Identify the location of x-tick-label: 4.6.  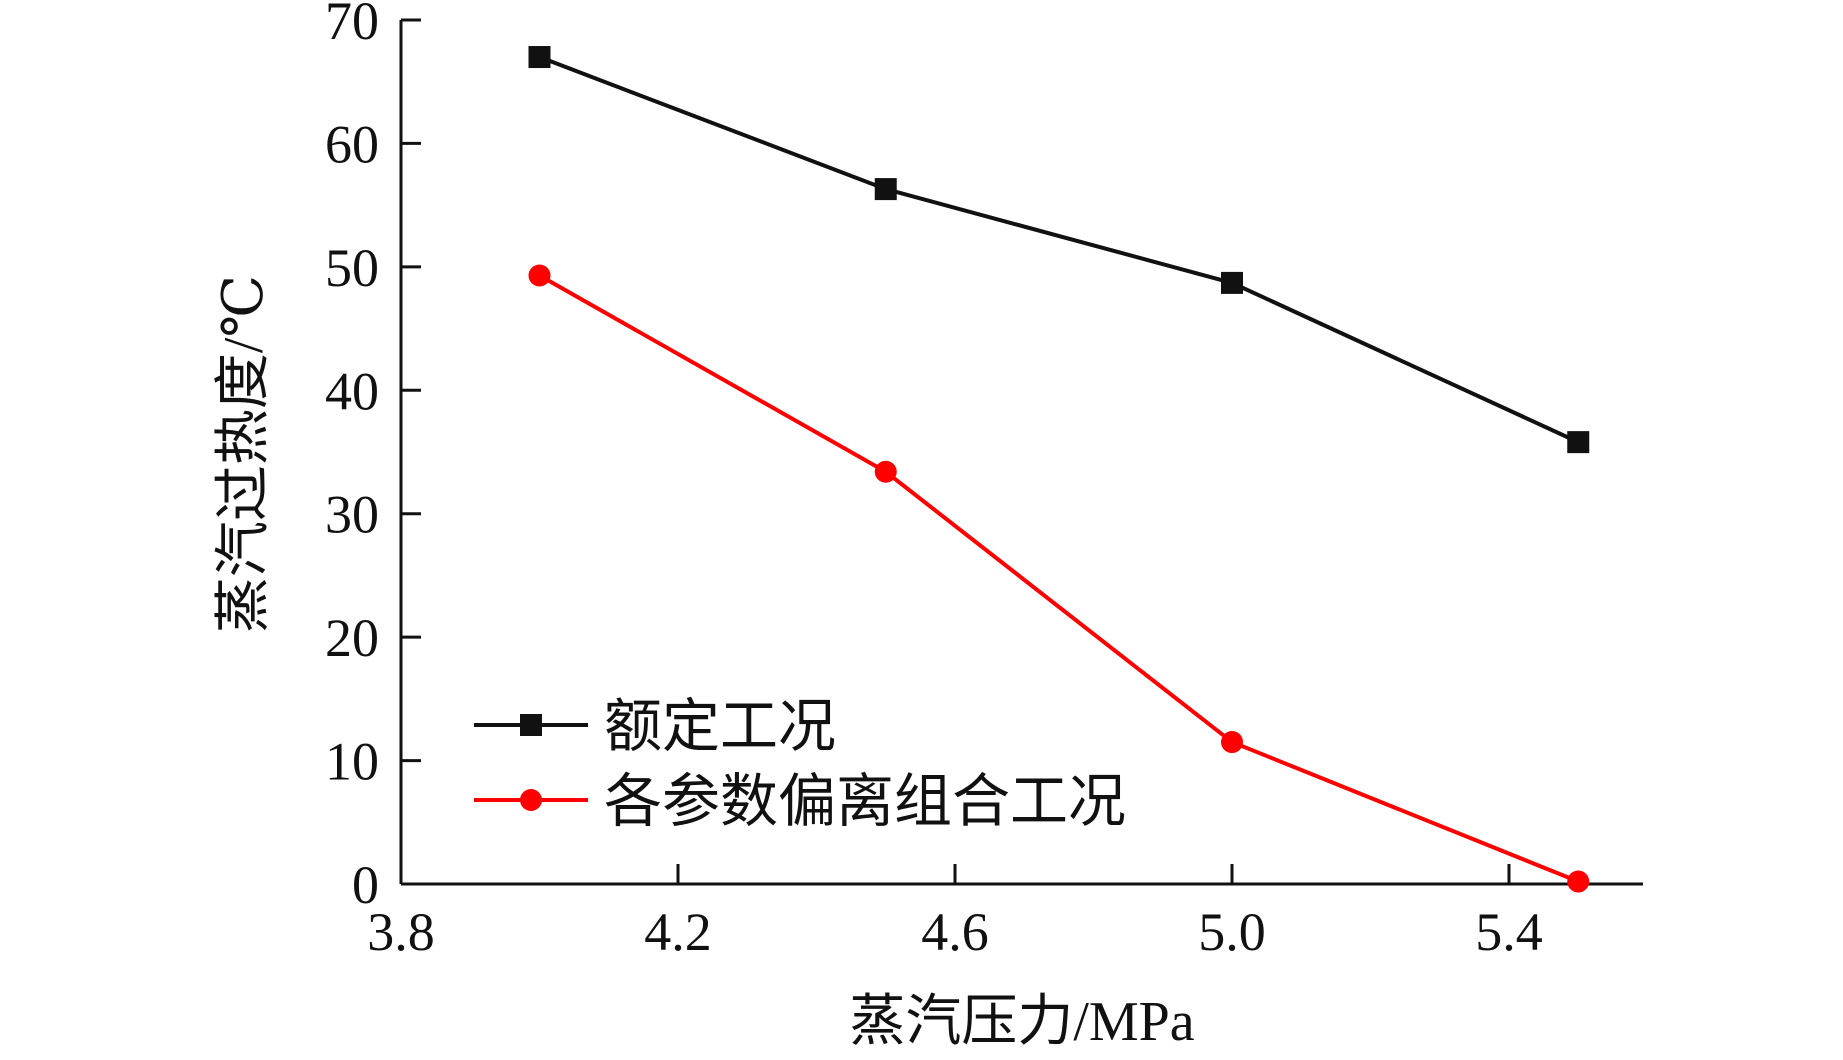
(955, 932).